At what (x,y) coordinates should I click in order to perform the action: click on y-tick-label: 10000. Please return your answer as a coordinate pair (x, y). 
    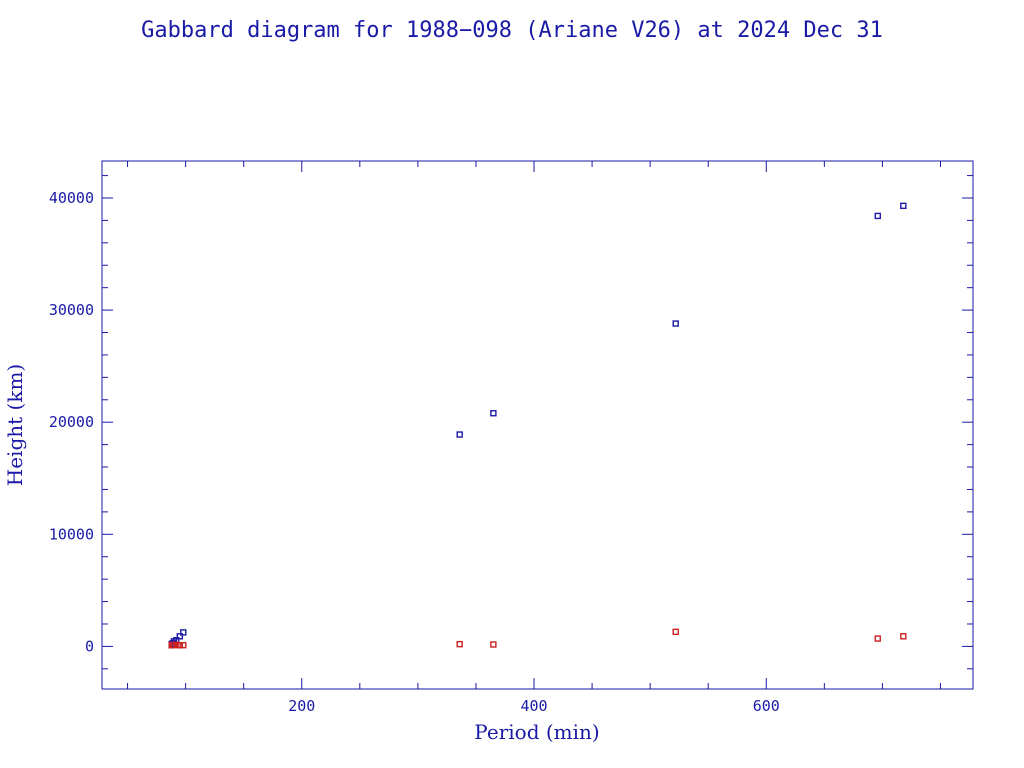
    Looking at the image, I should click on (71, 534).